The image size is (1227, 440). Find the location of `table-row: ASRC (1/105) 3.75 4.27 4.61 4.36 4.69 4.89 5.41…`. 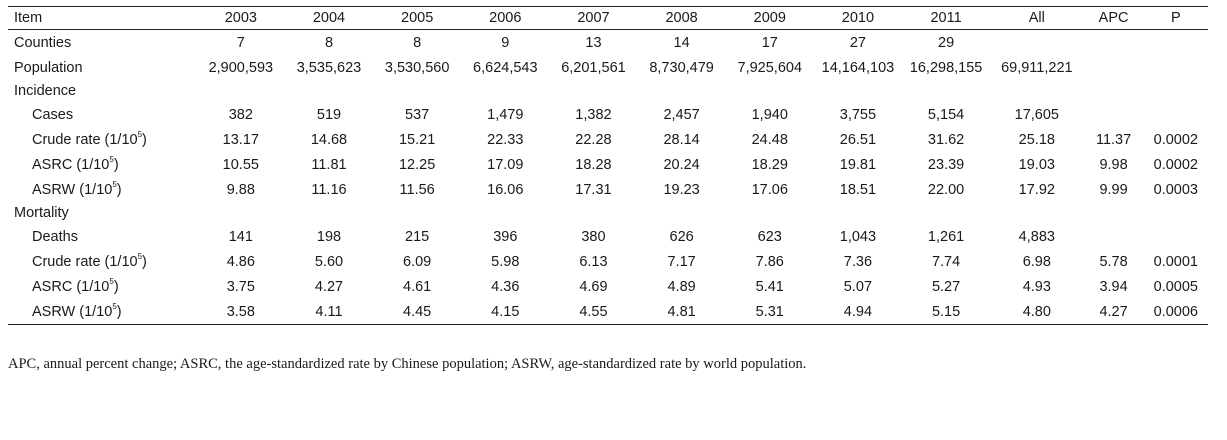

table-row: ASRC (1/105) 3.75 4.27 4.61 4.36 4.69 4.89 5.41… is located at coordinates (608, 286).